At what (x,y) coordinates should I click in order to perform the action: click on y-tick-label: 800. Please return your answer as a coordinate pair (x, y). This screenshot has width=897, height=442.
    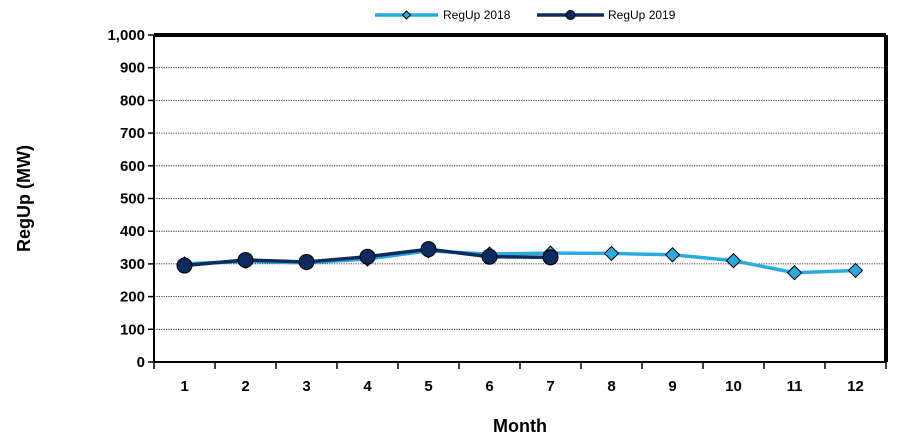
    Looking at the image, I should click on (132, 100).